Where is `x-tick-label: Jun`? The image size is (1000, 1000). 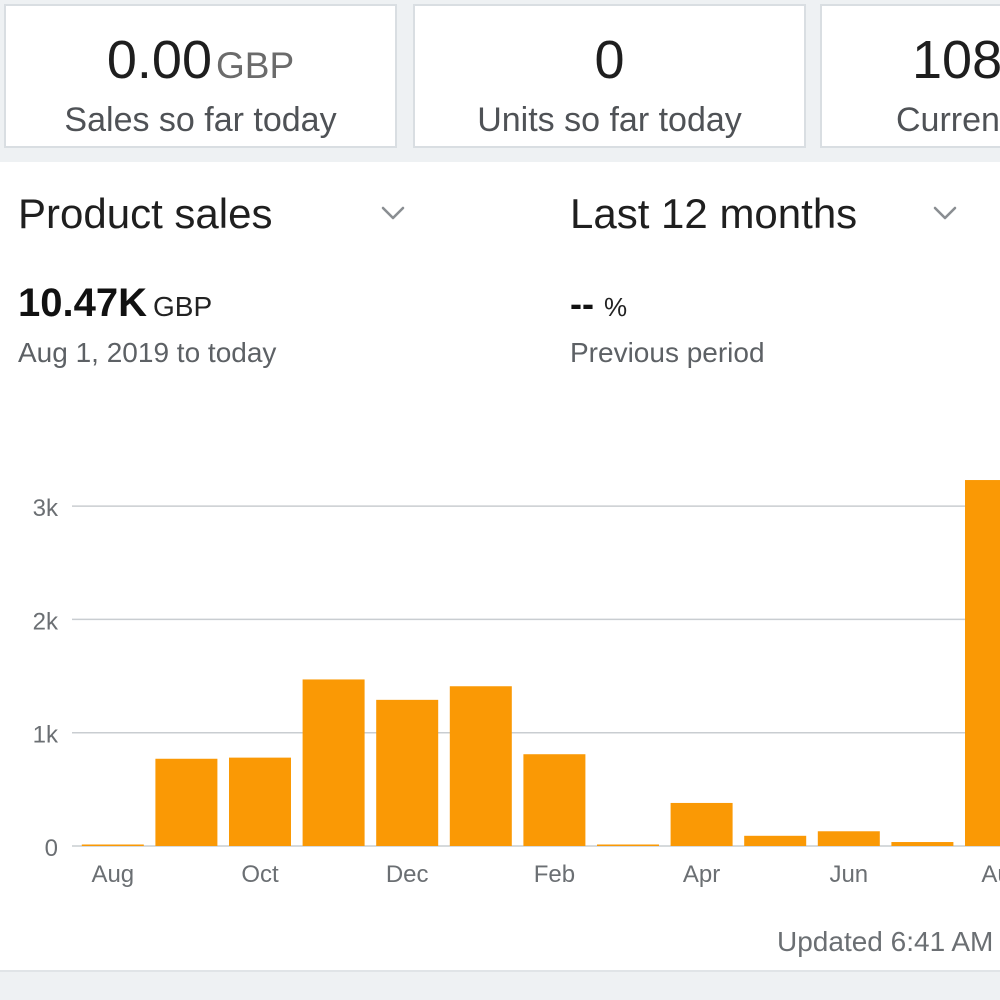
x-tick-label: Jun is located at coordinates (848, 874).